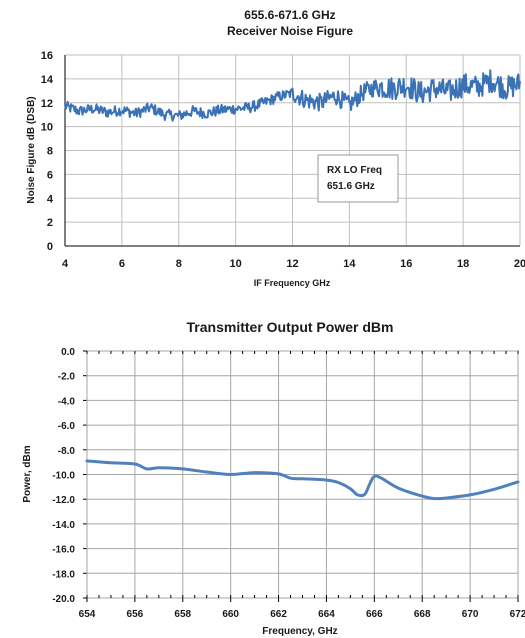 The height and width of the screenshot is (638, 525). Describe the element at coordinates (63, 550) in the screenshot. I see `chart2-y-tick-label: -16.0` at that location.